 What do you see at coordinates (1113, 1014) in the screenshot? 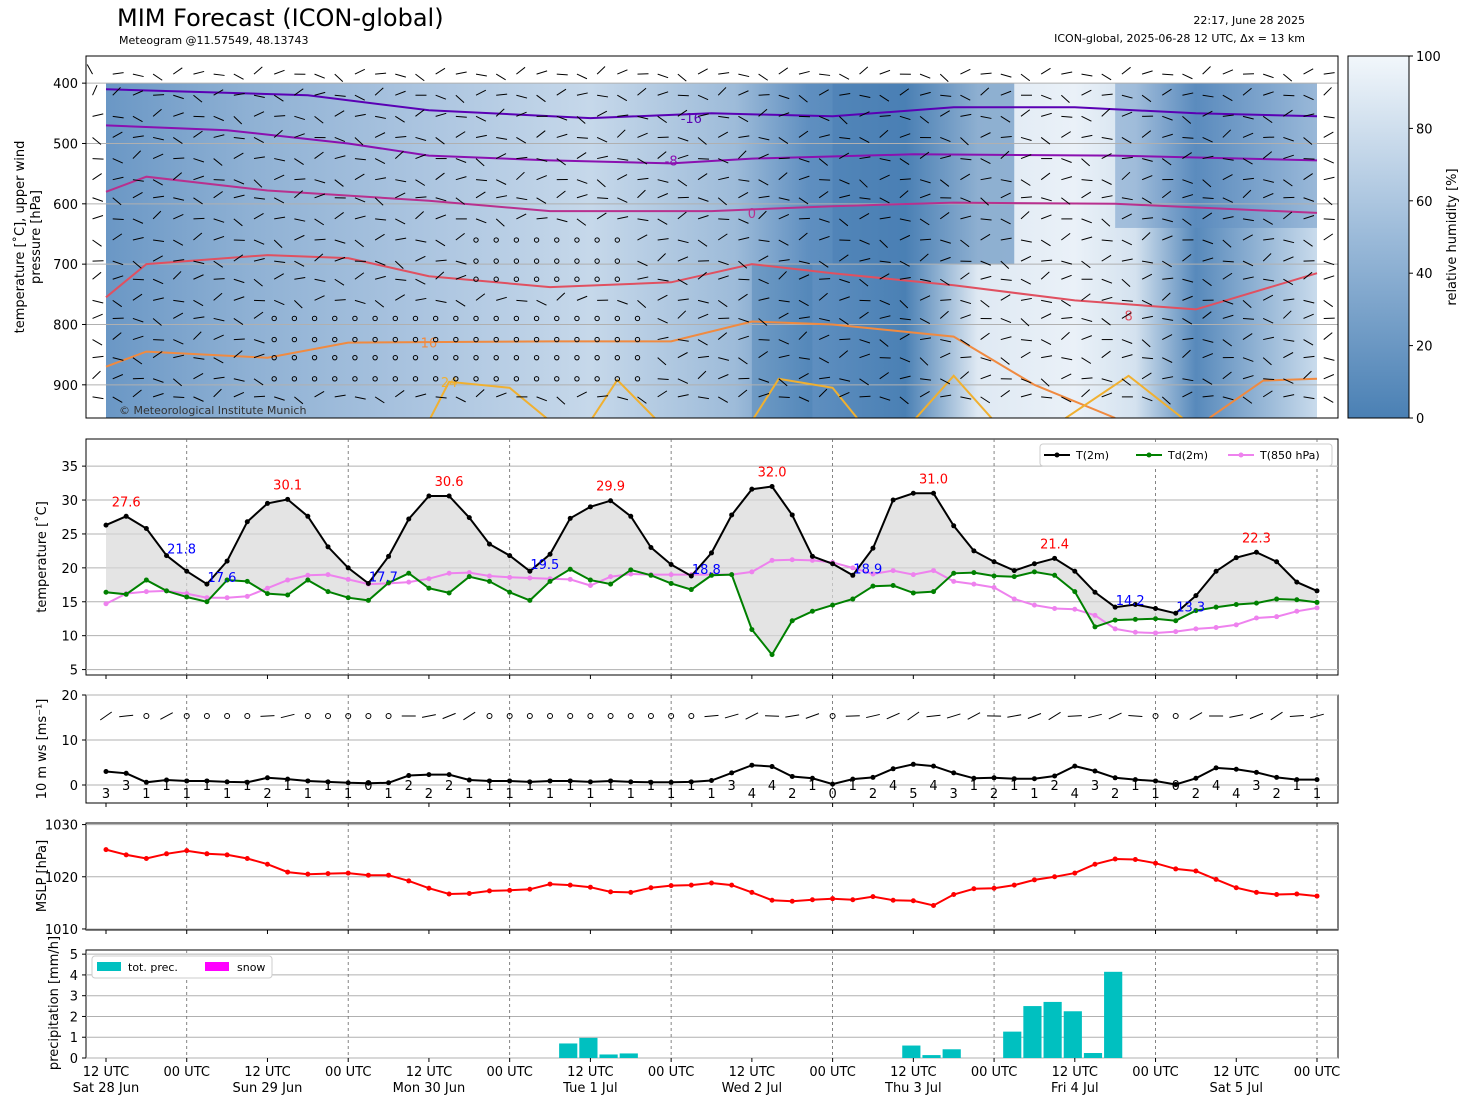
I see `precip-bar` at bounding box center [1113, 1014].